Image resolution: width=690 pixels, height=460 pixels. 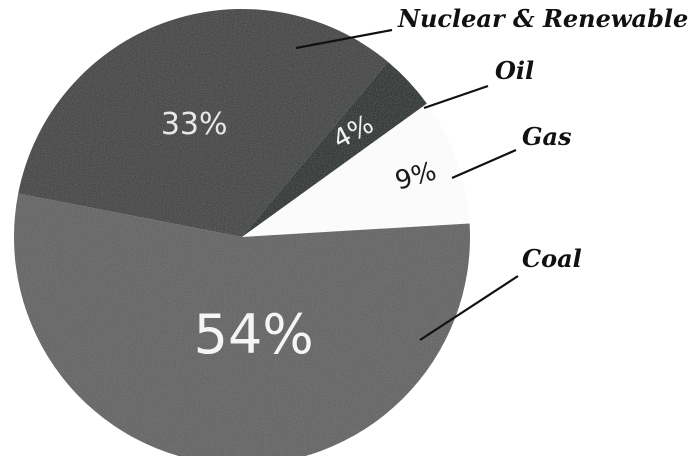 I want to click on legend-label: Oil, so click(x=514, y=70).